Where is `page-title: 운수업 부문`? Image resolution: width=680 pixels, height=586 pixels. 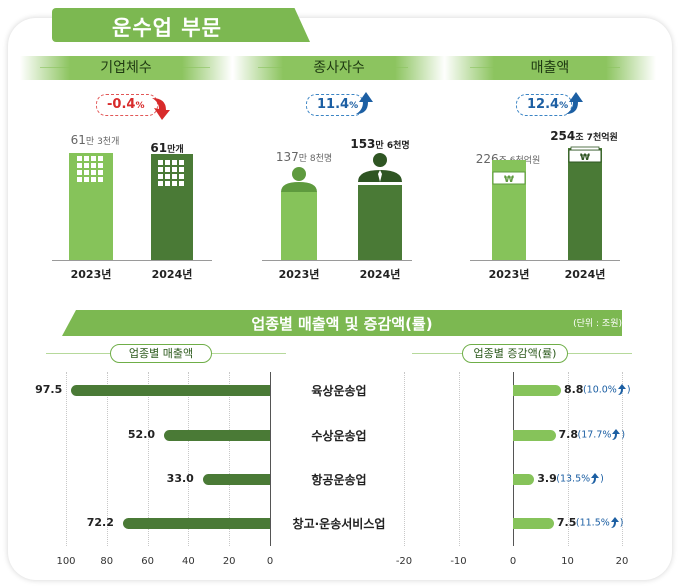
page-title: 운수업 부문 is located at coordinates (167, 28).